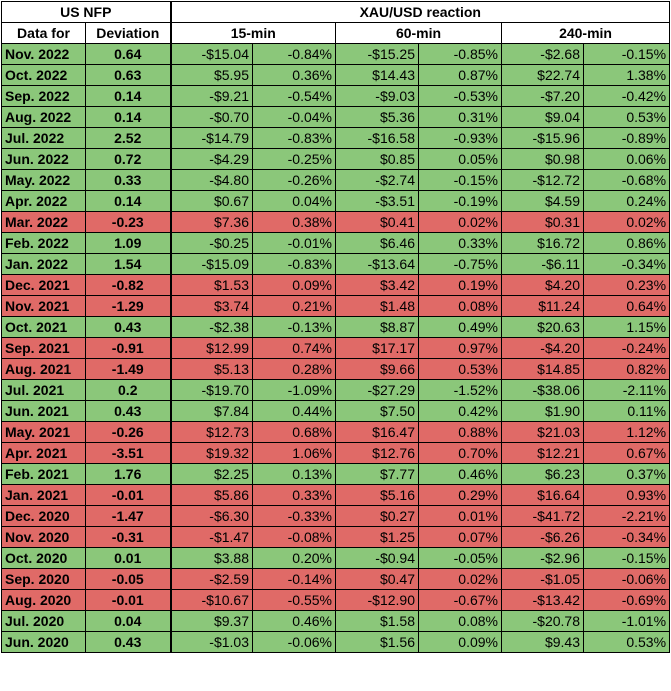  I want to click on header-row-1: US NFP XAU/USD reaction, so click(336, 12).